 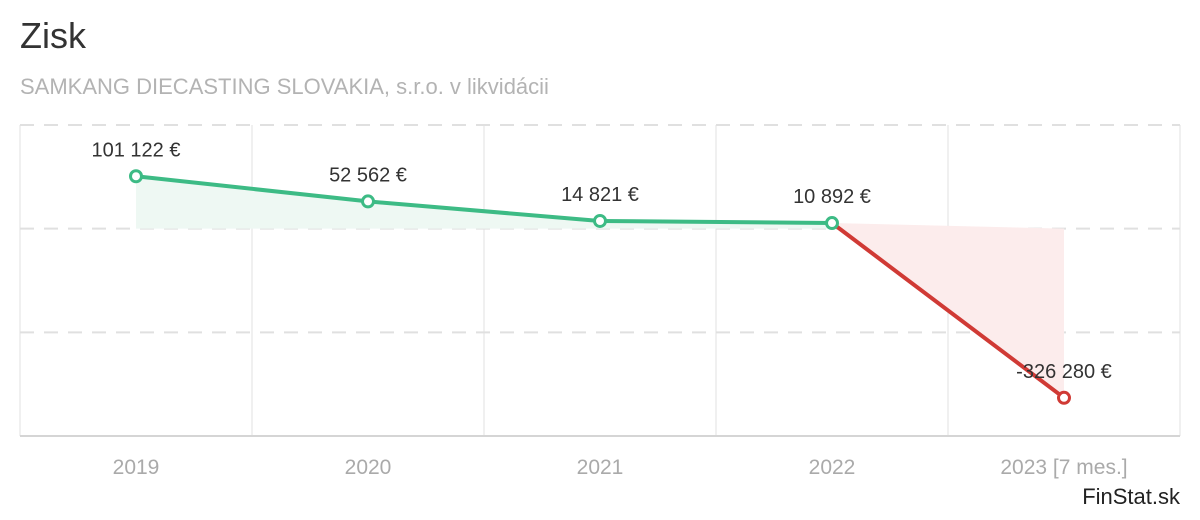 What do you see at coordinates (832, 197) in the screenshot?
I see `data-label: 10 892 €` at bounding box center [832, 197].